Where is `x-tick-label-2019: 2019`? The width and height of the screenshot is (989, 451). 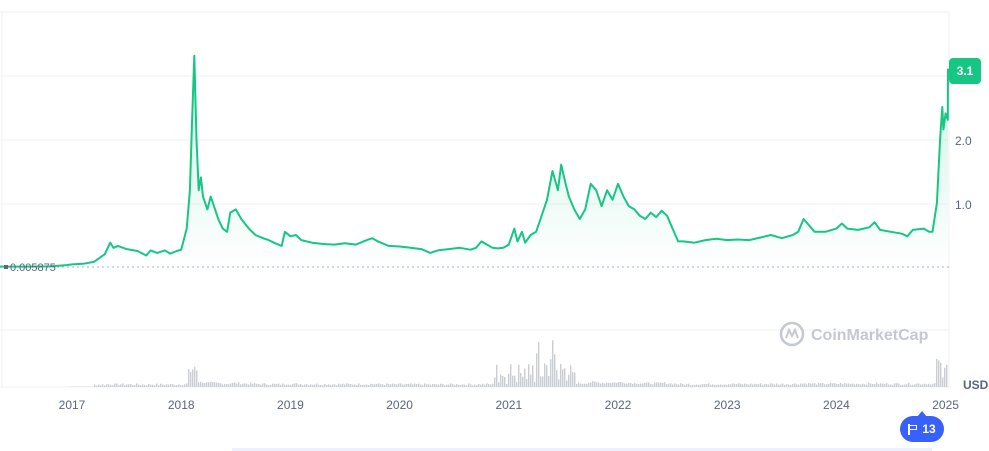
x-tick-label-2019: 2019 is located at coordinates (290, 405).